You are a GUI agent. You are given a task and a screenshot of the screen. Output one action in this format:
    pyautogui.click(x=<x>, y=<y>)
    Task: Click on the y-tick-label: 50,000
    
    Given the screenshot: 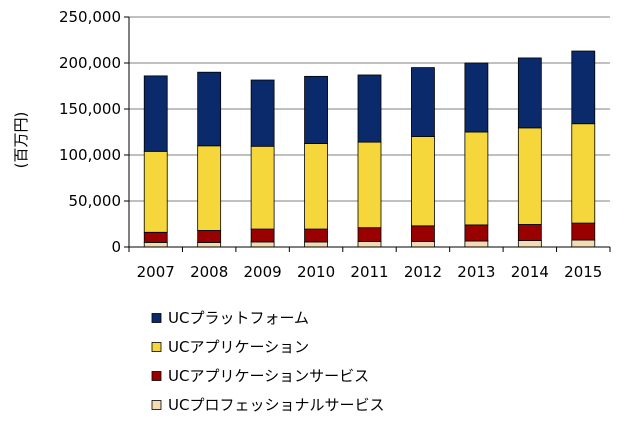 What is the action you would take?
    pyautogui.click(x=95, y=201)
    